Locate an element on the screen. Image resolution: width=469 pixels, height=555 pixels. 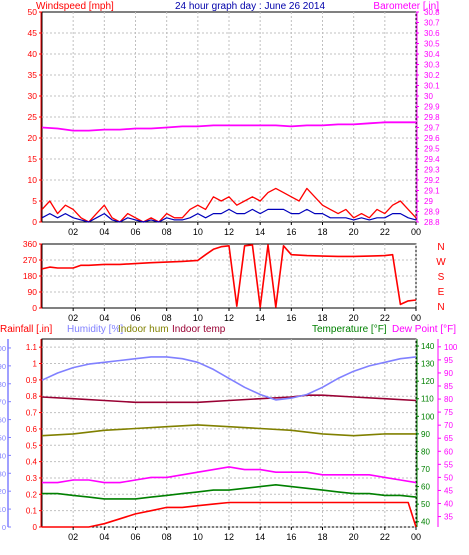
barometer-ytick-label: 29.9 is located at coordinates (432, 107).